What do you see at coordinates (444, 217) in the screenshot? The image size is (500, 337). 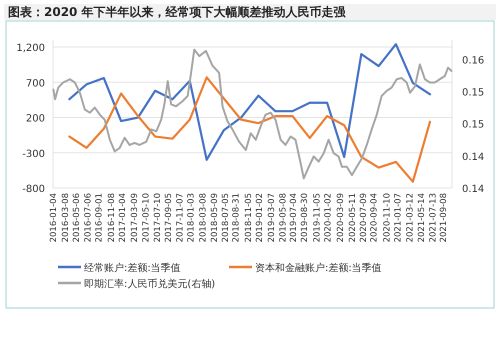 I see `x-tick-label: 2021-09-08` at bounding box center [444, 217].